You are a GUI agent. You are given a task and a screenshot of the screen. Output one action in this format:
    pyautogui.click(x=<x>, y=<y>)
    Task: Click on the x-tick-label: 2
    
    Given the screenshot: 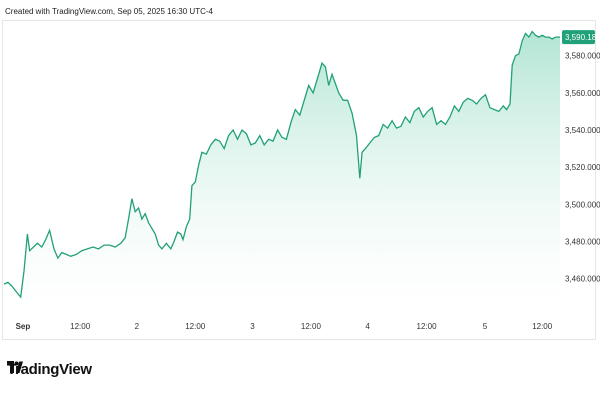 What is the action you would take?
    pyautogui.click(x=137, y=326)
    